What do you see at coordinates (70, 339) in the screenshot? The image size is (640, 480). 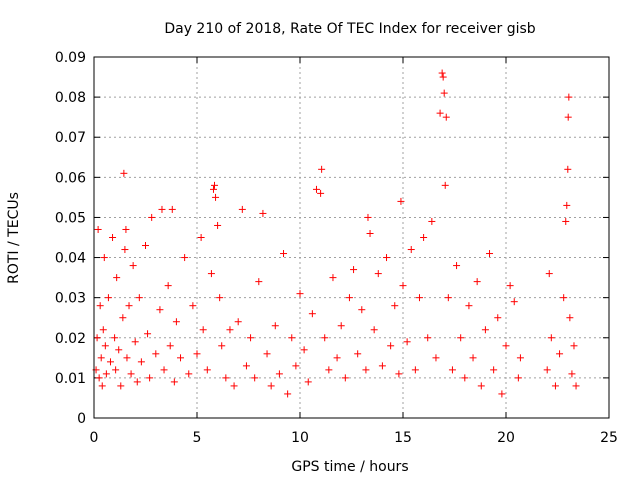 I see `y-tick-label: 0.02` at bounding box center [70, 339].